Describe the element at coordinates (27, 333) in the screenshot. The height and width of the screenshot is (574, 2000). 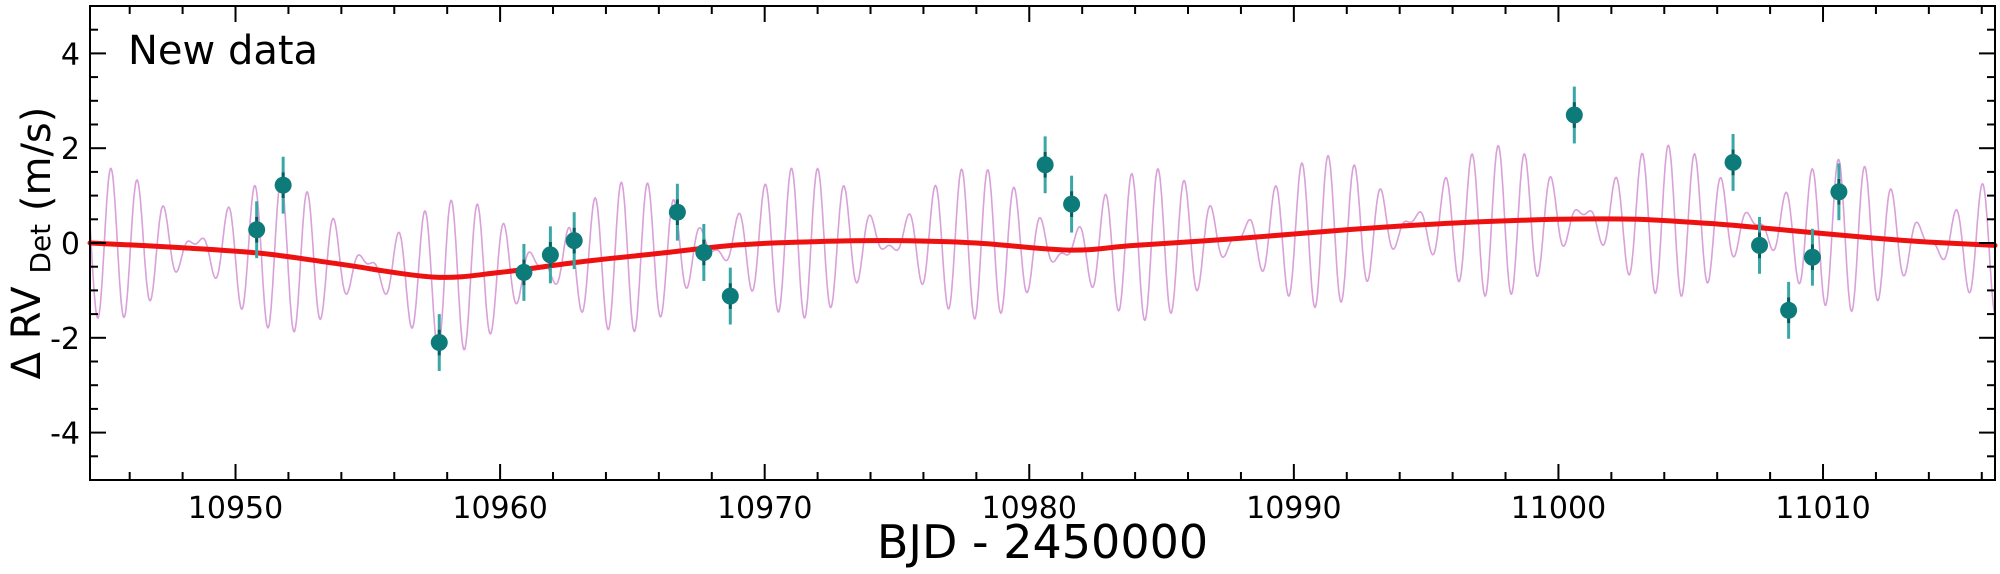
I see `y-axis-title-main: Δ RV` at that location.